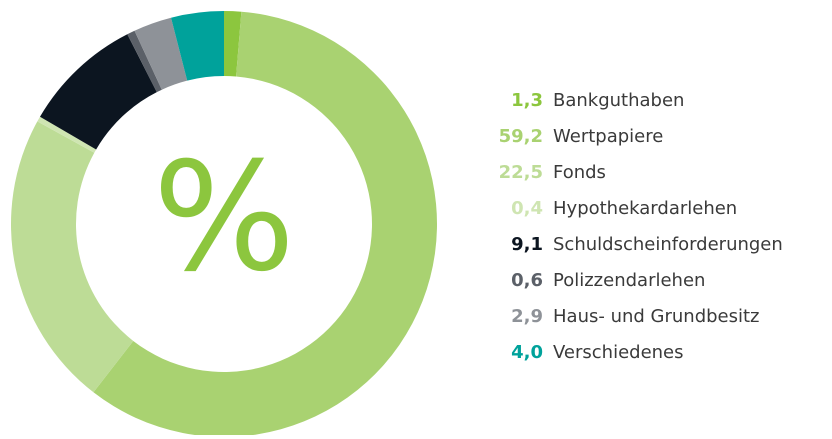 This screenshot has width=832, height=439. I want to click on legend-value: 1,3, so click(527, 100).